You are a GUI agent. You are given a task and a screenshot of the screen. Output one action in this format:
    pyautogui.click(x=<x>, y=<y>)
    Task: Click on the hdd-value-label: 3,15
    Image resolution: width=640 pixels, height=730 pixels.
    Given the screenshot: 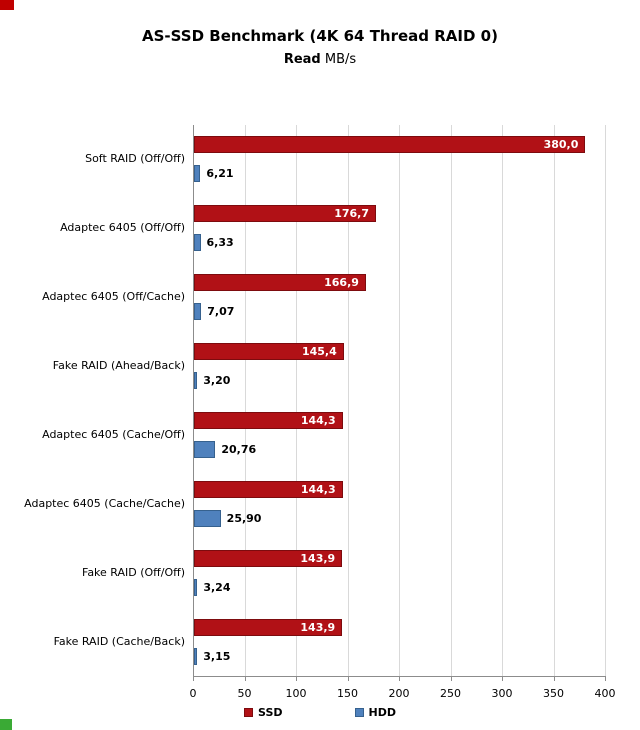 What is the action you would take?
    pyautogui.click(x=217, y=656)
    